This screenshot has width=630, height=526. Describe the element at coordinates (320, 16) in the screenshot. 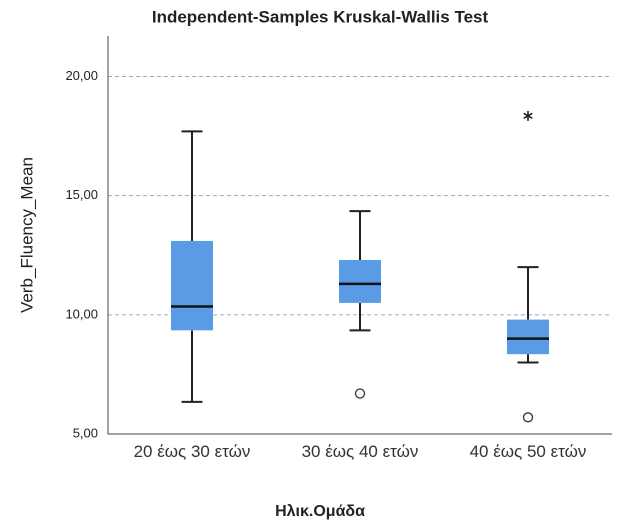

I see `chart-title: Independent-Samples Kruskal-Wallis Test` at that location.